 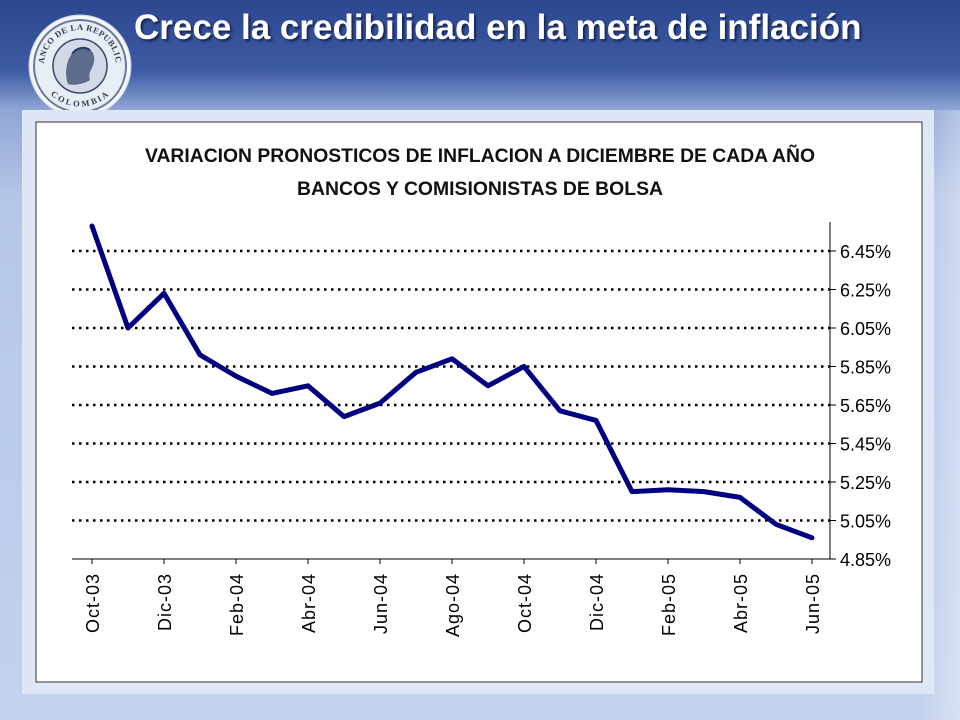 What do you see at coordinates (865, 445) in the screenshot?
I see `y-tick-label-5: 5.45%` at bounding box center [865, 445].